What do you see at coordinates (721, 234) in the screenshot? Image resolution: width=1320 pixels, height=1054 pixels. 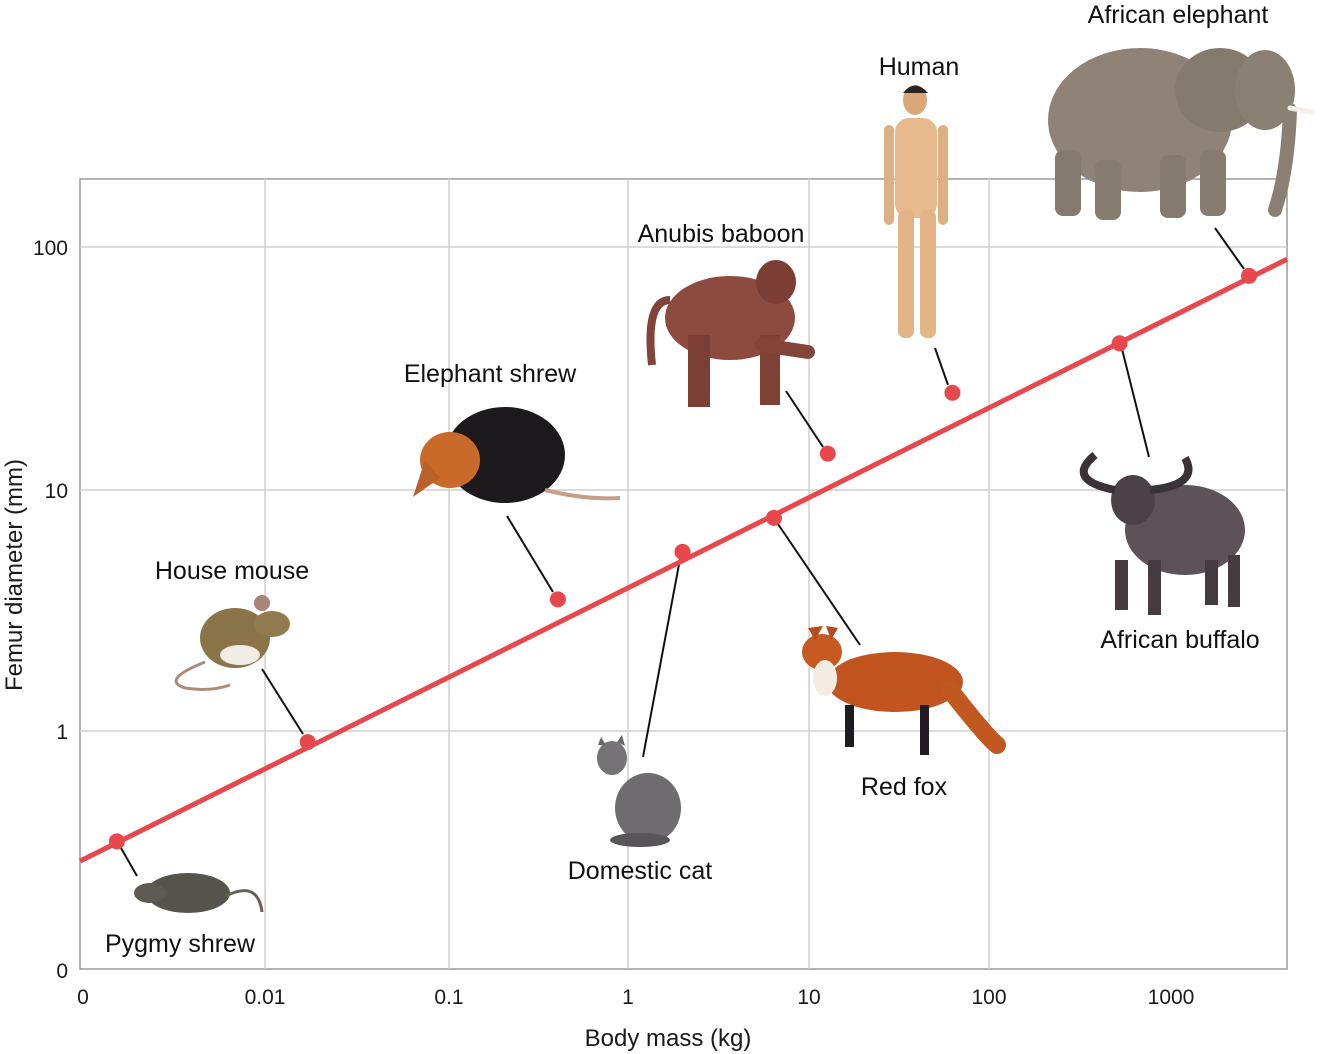 I see `label-anubis-baboon: Anubis baboon` at bounding box center [721, 234].